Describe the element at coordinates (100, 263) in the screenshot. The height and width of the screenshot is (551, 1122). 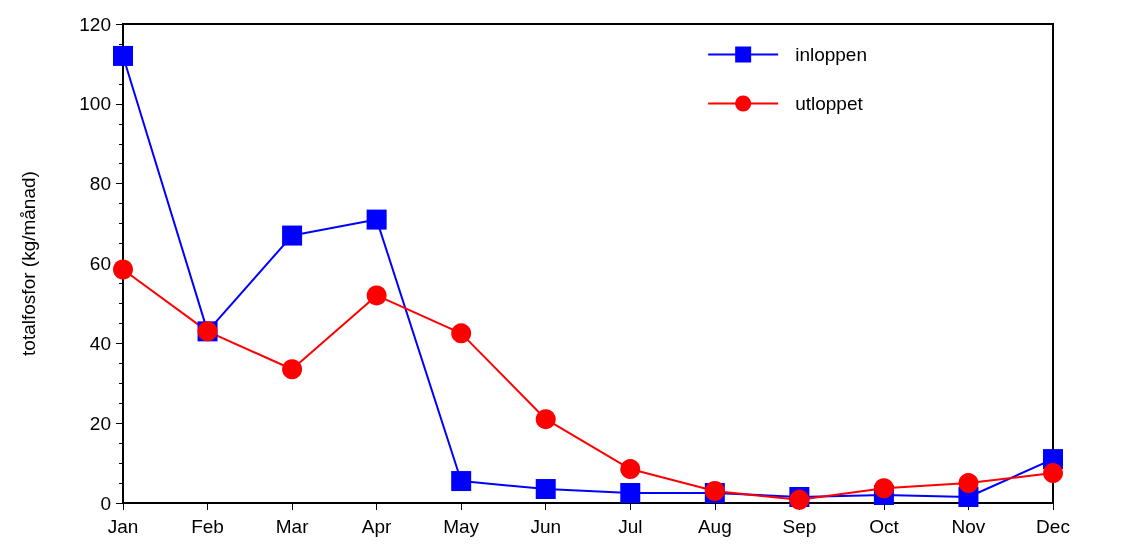
I see `y-tick-label: 60` at that location.